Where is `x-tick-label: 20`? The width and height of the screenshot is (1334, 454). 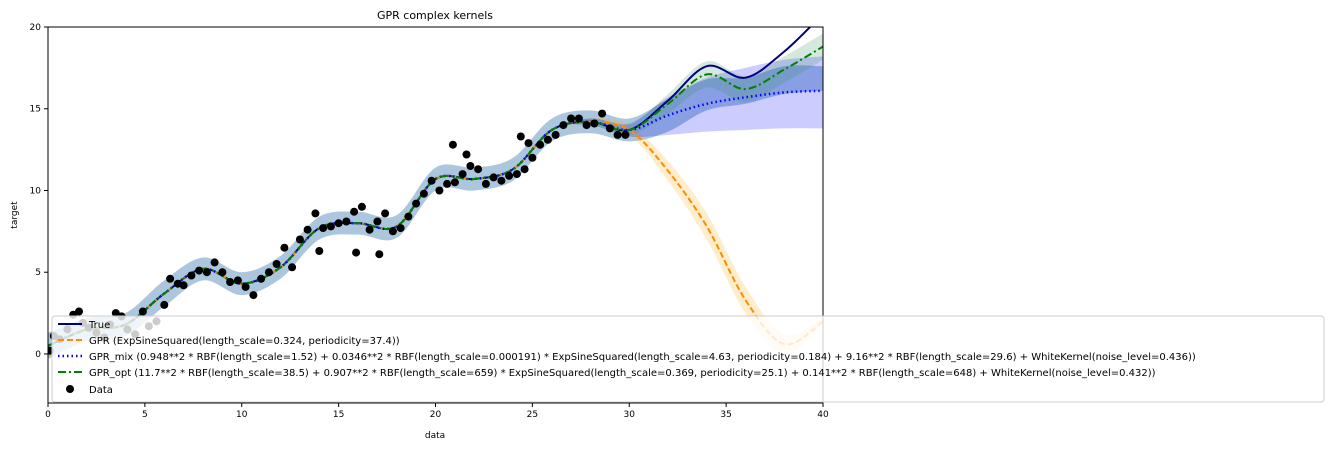 x-tick-label: 20 is located at coordinates (436, 415).